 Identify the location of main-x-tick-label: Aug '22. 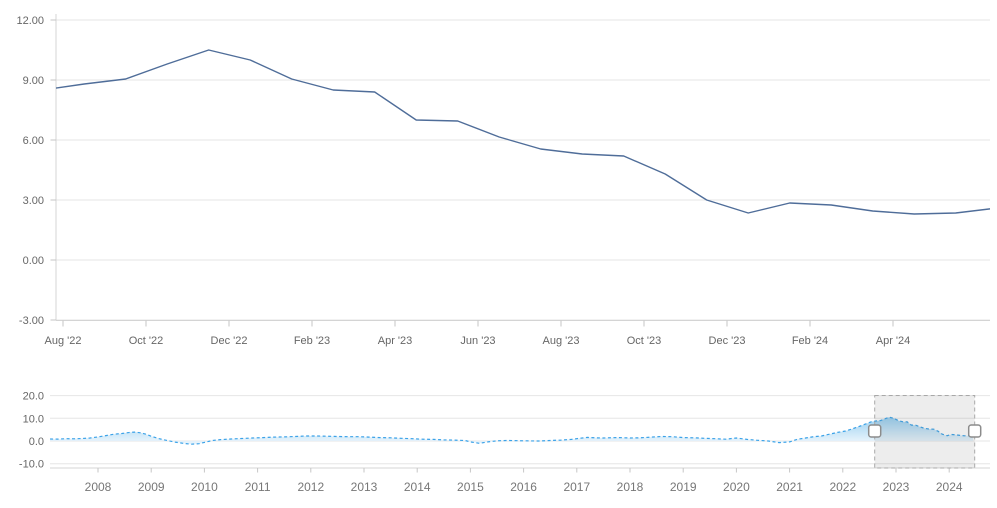
(63, 341).